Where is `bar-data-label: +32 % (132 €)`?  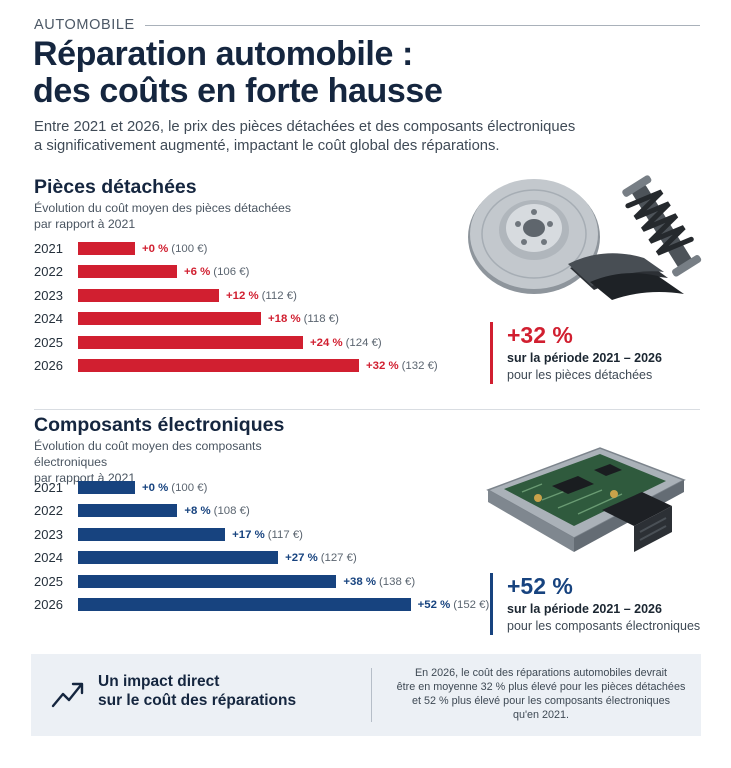
bar-data-label: +32 % (132 €) is located at coordinates (402, 366).